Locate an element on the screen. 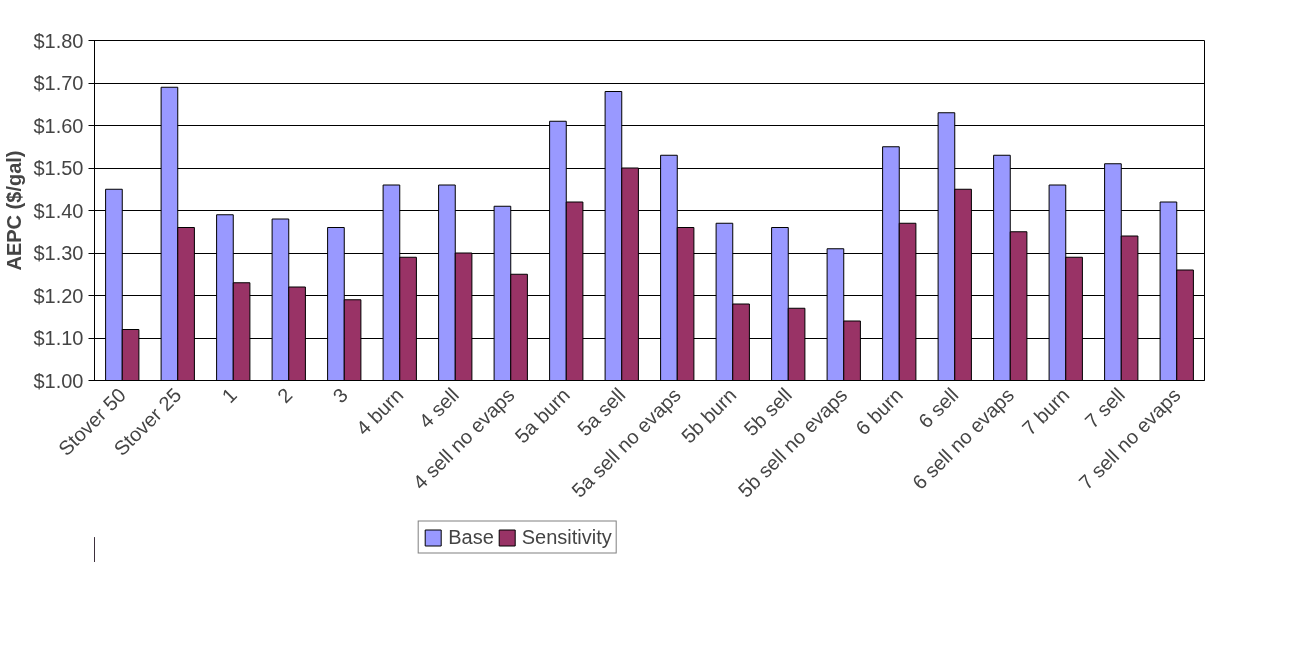 This screenshot has height=659, width=1310. x-tick-label: 3 is located at coordinates (340, 395).